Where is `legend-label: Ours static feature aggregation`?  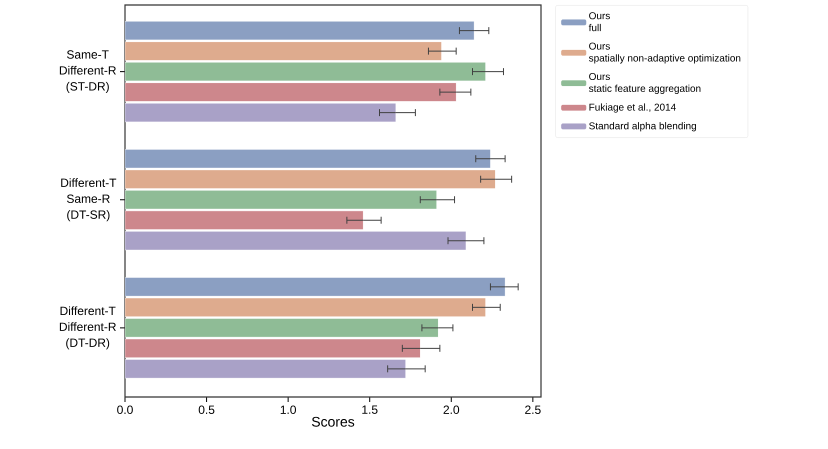
legend-label: Ours static feature aggregation is located at coordinates (644, 83).